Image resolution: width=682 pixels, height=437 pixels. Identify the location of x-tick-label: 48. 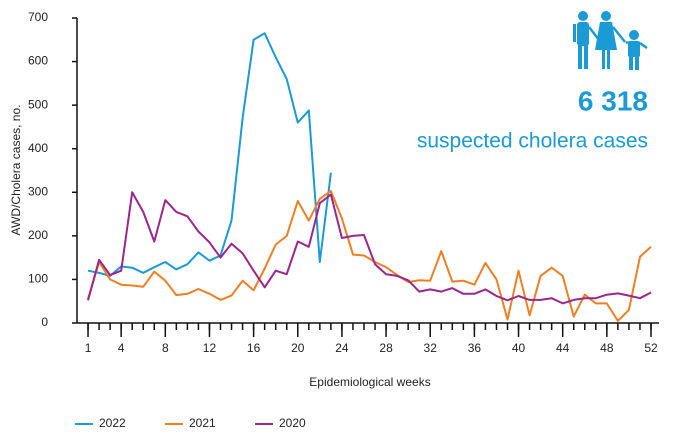
(607, 348).